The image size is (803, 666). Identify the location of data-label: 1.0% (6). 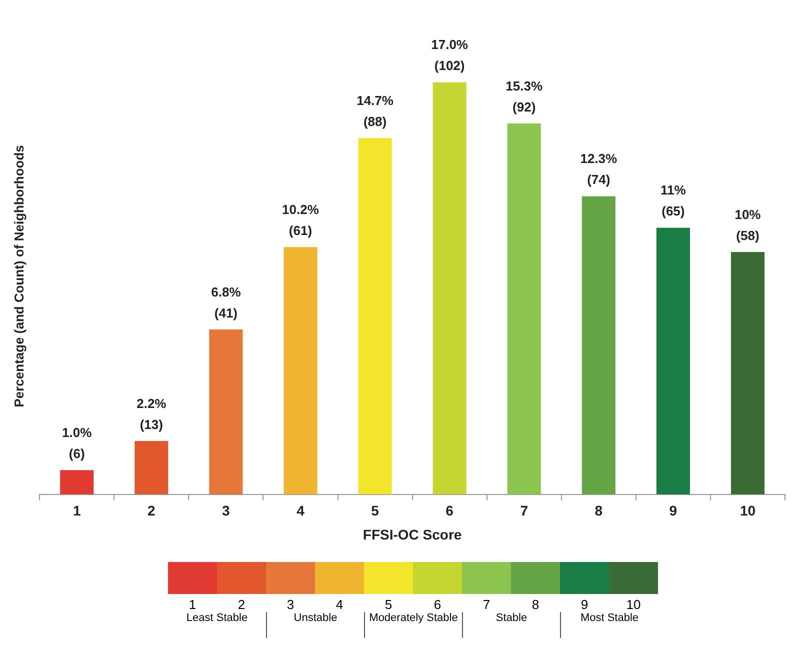
(77, 443).